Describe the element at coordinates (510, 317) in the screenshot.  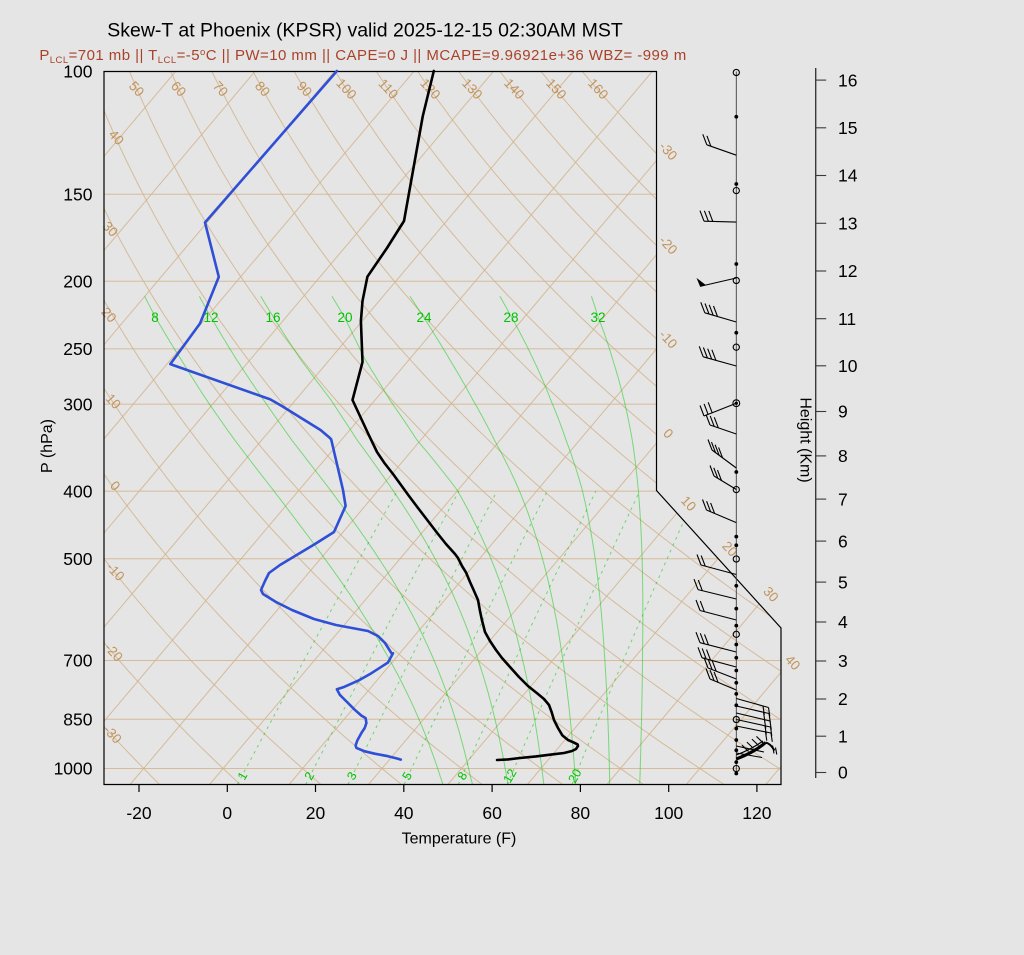
I see `svg-text: 28` at that location.